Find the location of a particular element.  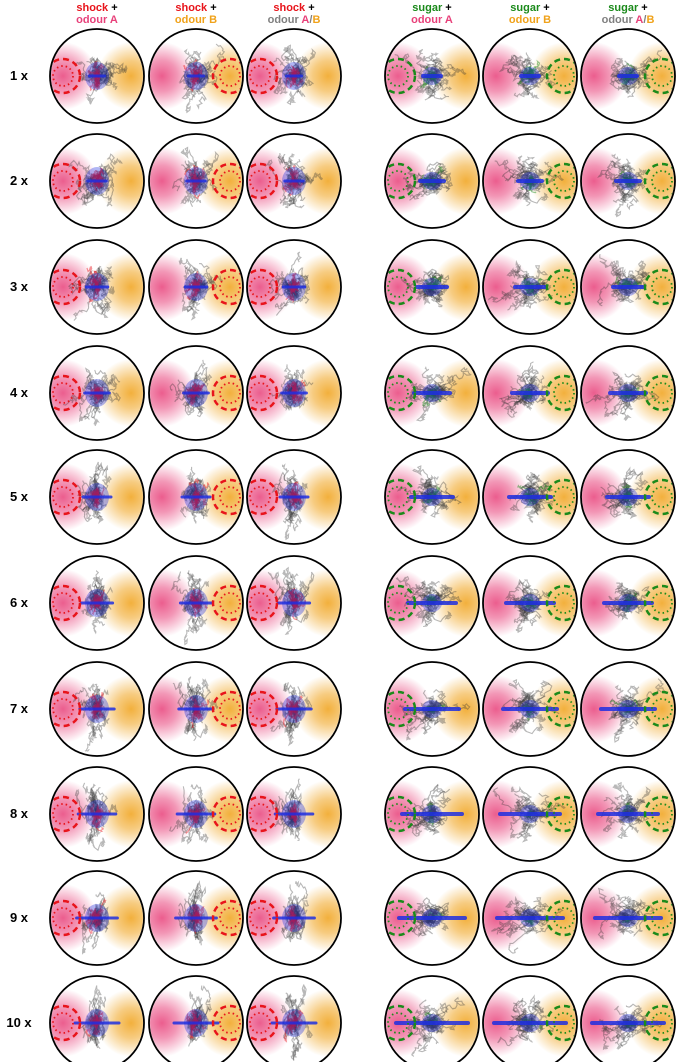

row-label-1: 1 x is located at coordinates (19, 75).